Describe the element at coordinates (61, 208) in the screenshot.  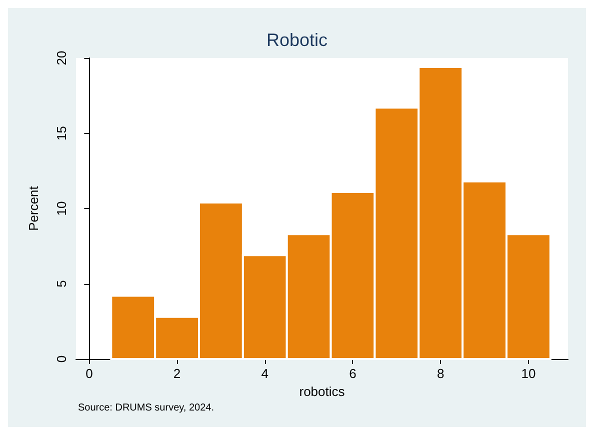
I see `y-tick-label: 10` at that location.